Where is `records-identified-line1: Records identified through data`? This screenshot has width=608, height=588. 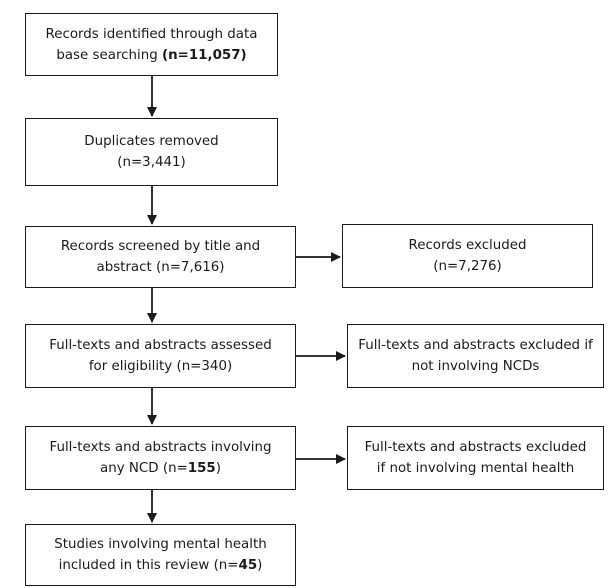
records-identified-line1: Records identified through data is located at coordinates (151, 34).